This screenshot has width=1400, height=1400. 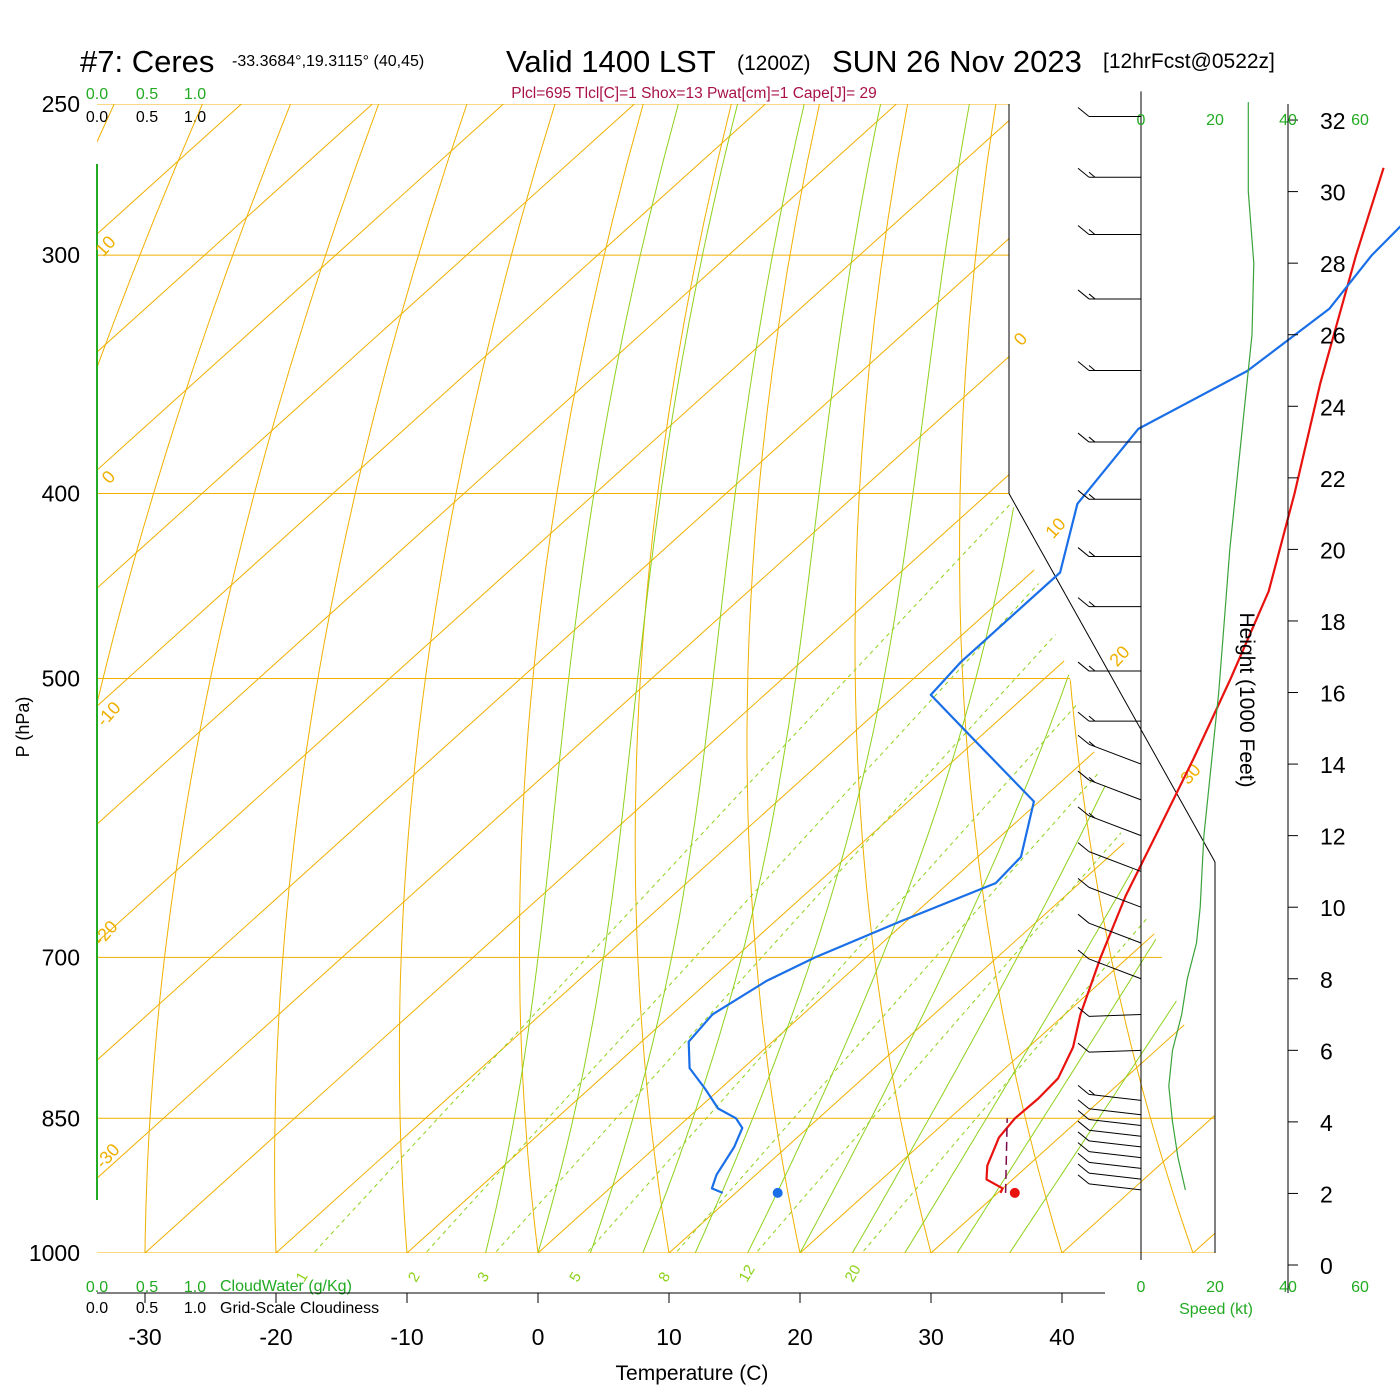 I want to click on frame-diagonal, so click(x=1112, y=678).